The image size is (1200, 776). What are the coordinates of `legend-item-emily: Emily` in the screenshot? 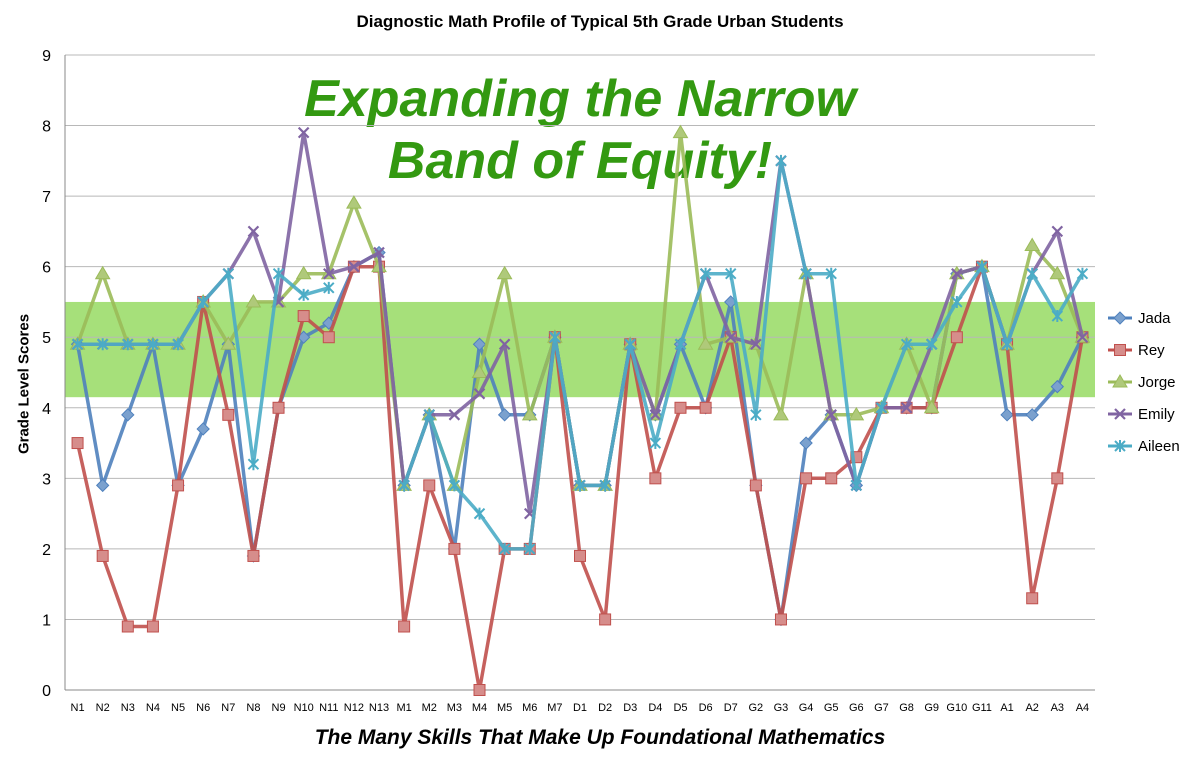 It's located at (1141, 414).